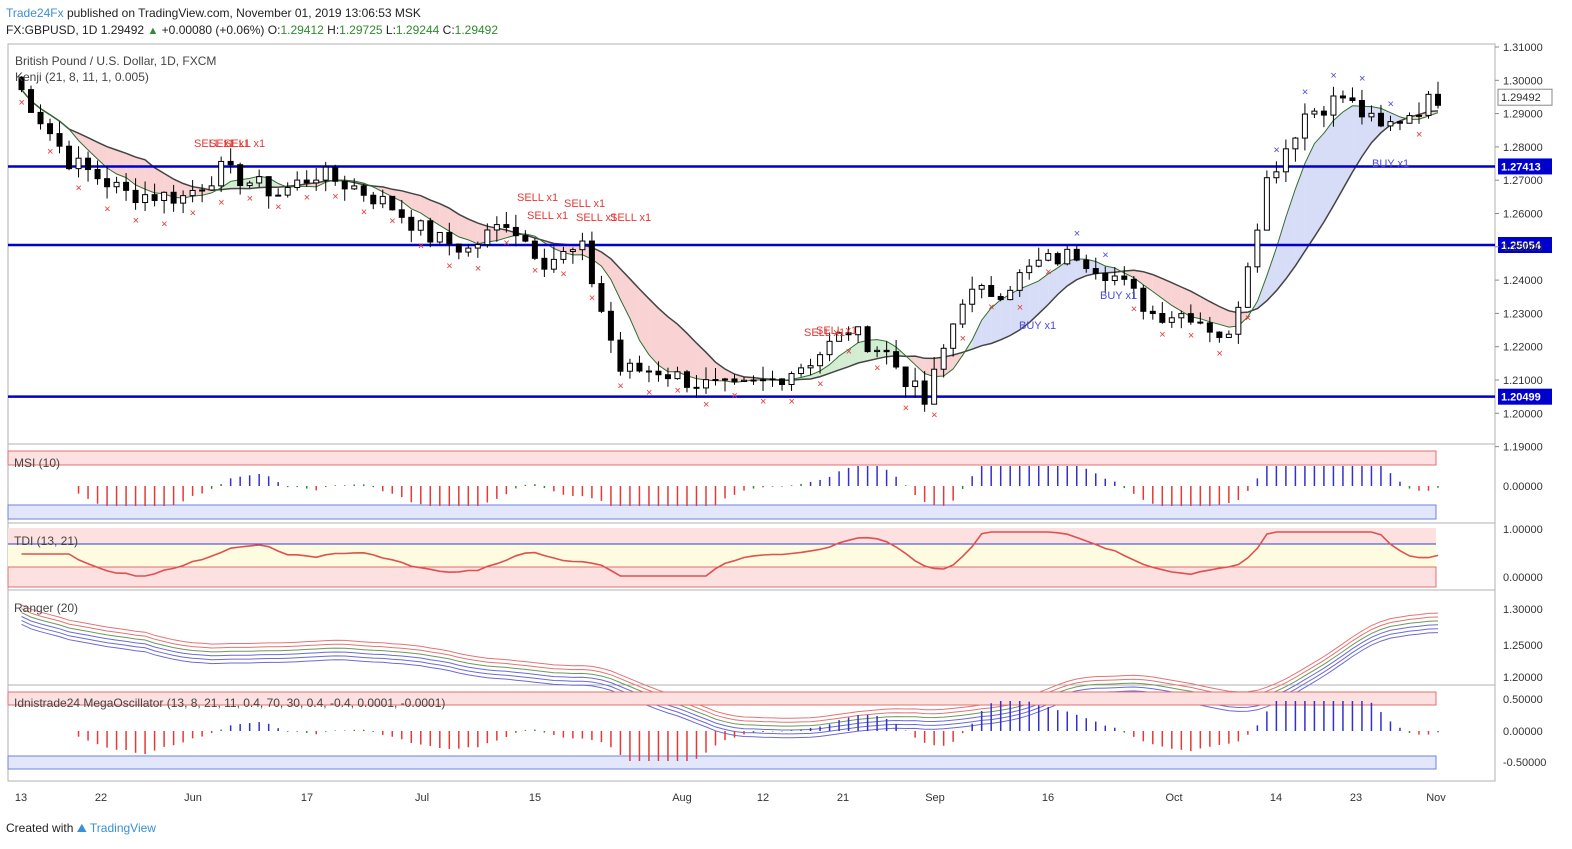 Image resolution: width=1572 pixels, height=849 pixels. Describe the element at coordinates (1523, 215) in the screenshot. I see `price-tick-label: 1.26000` at that location.